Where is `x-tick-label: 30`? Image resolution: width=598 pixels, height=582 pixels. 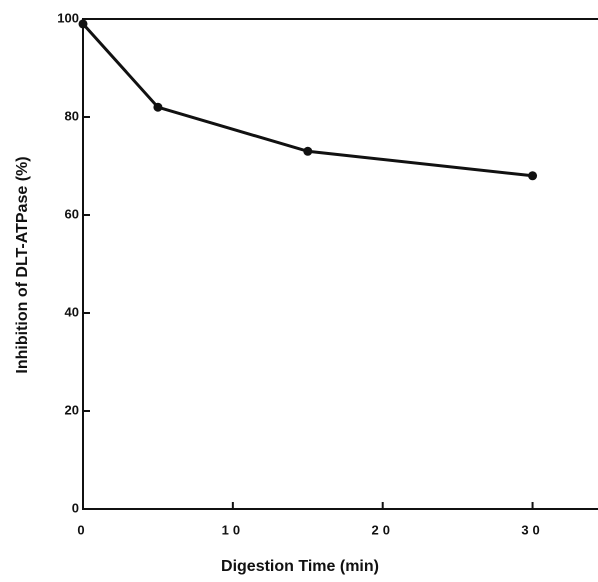
x-tick-label: 30 is located at coordinates (532, 529).